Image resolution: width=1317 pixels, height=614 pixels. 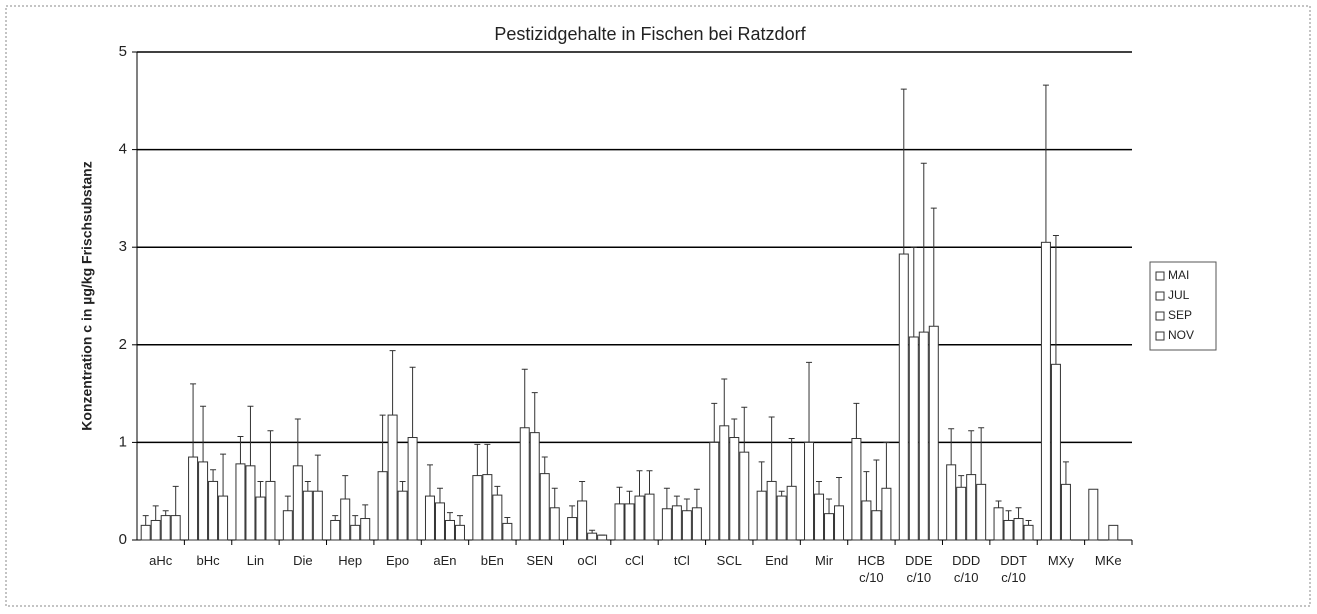 What do you see at coordinates (824, 560) in the screenshot?
I see `x-tick-label: Mir` at bounding box center [824, 560].